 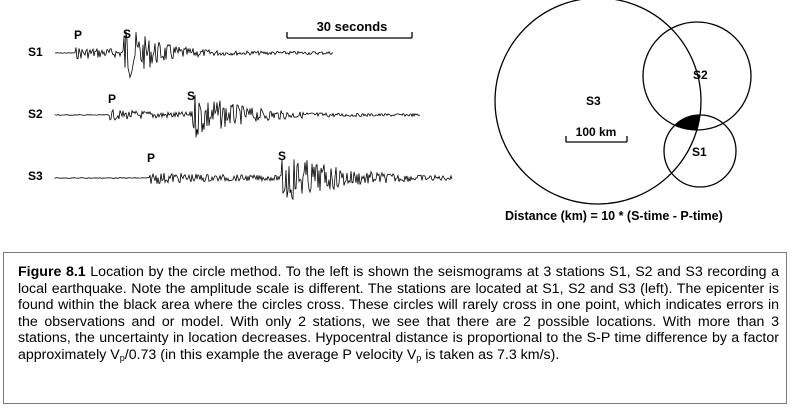 I want to click on p-arrival-label-s1: P, so click(x=78, y=35).